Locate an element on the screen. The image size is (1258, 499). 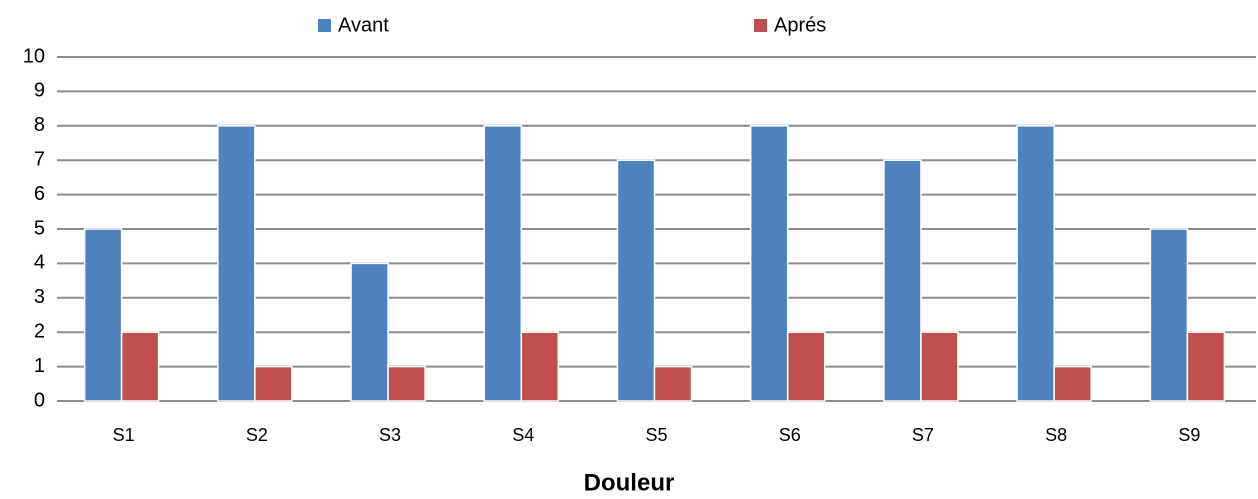
y-tick-label: 10 is located at coordinates (34, 56).